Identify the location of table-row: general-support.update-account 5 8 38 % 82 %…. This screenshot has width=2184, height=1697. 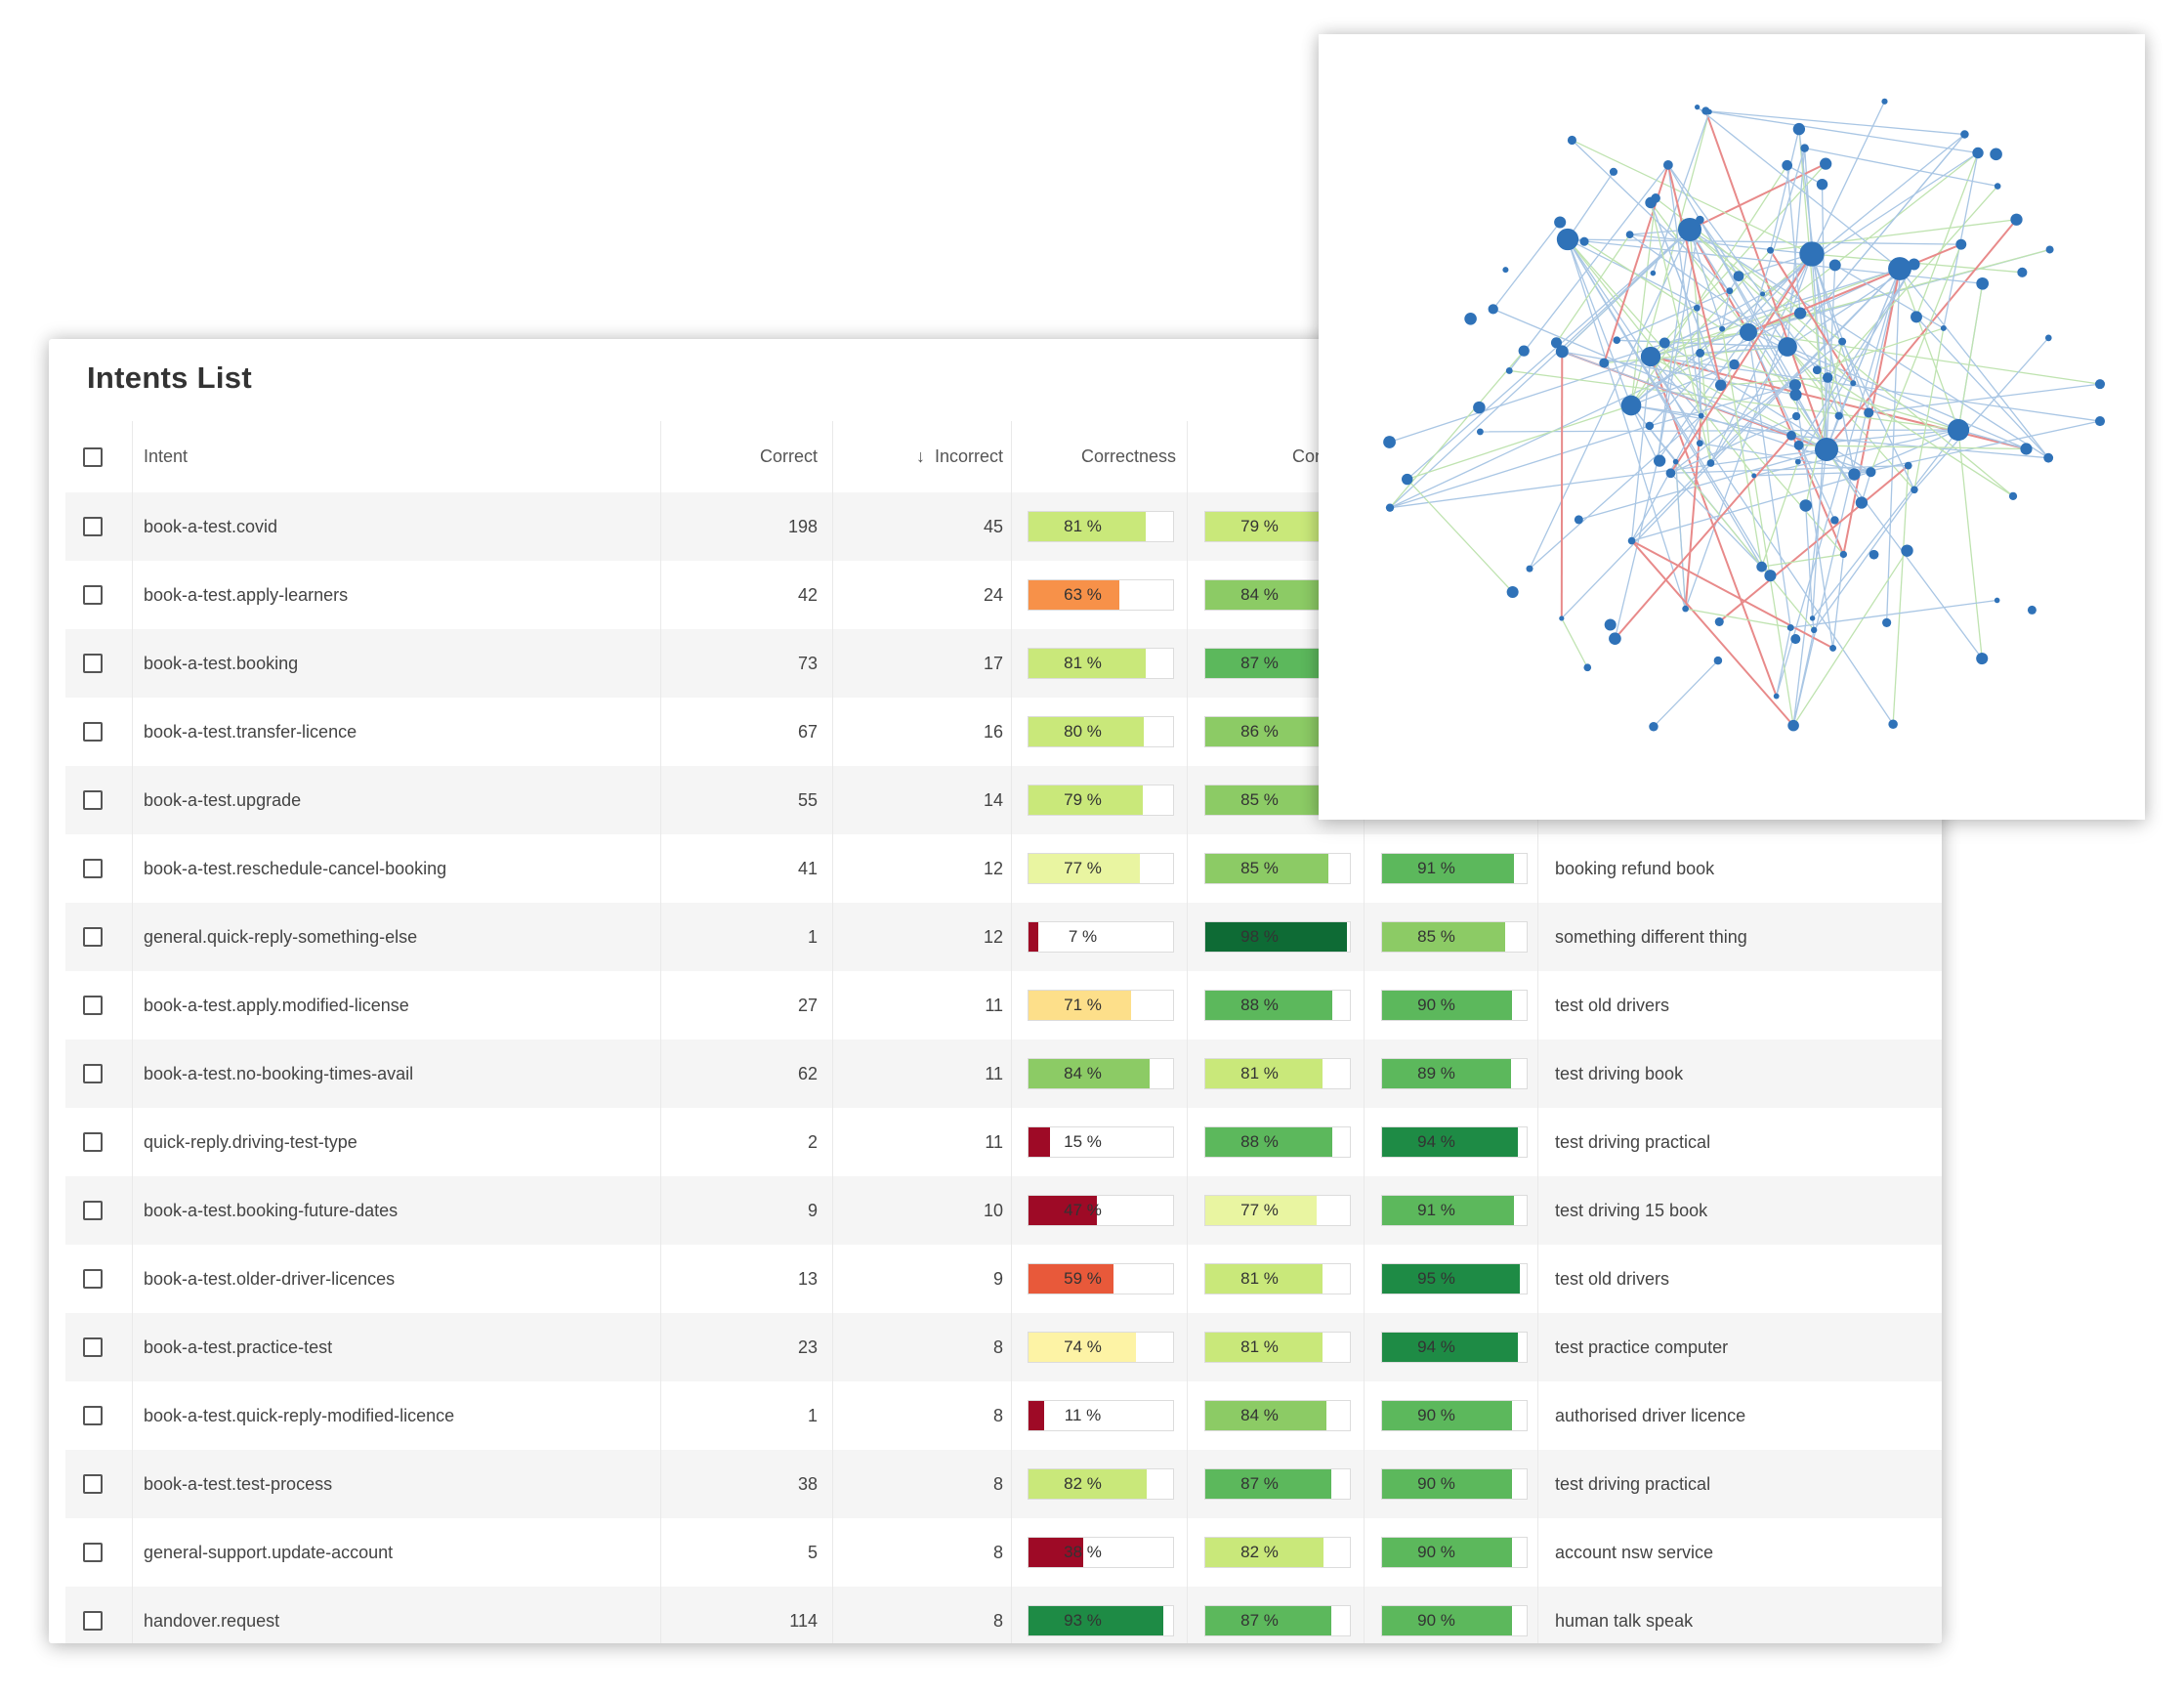
(1003, 1552).